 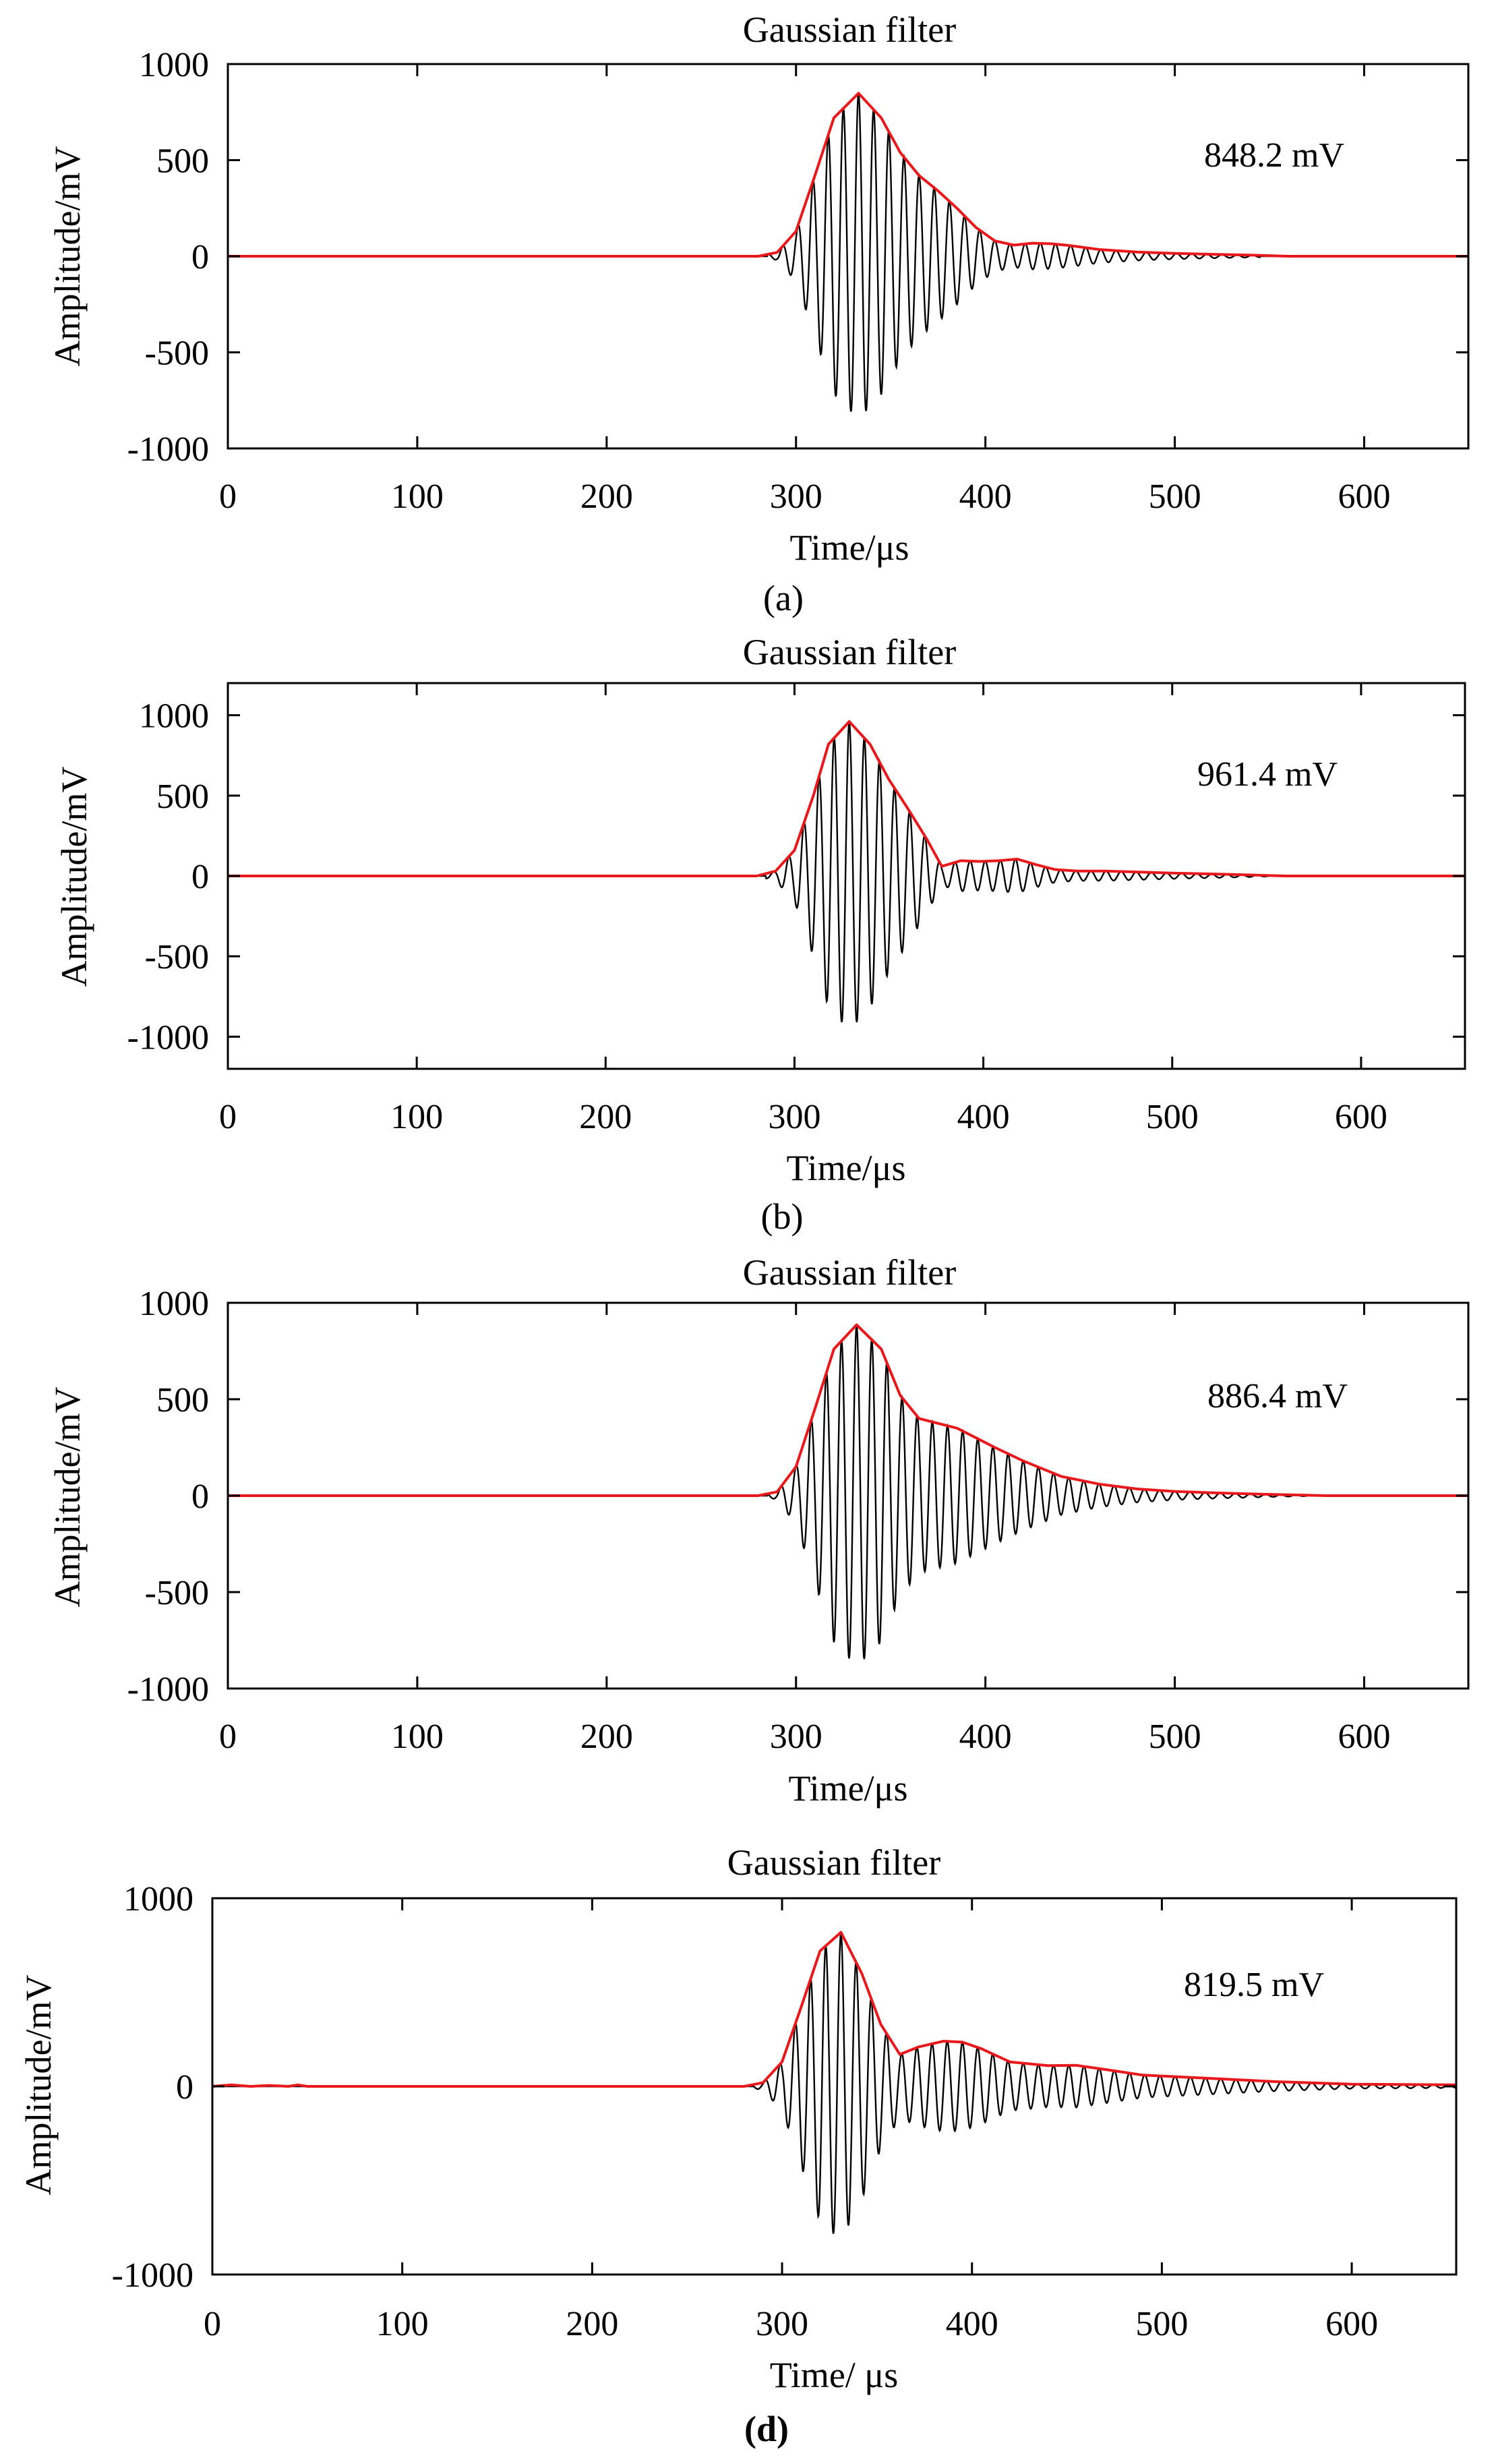 I want to click on x-axis-label: Time/ μs, so click(x=834, y=2375).